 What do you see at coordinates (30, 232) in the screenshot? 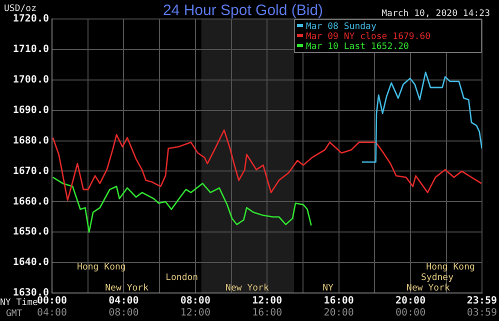
I see `y-tick-label: 1650.0` at bounding box center [30, 232].